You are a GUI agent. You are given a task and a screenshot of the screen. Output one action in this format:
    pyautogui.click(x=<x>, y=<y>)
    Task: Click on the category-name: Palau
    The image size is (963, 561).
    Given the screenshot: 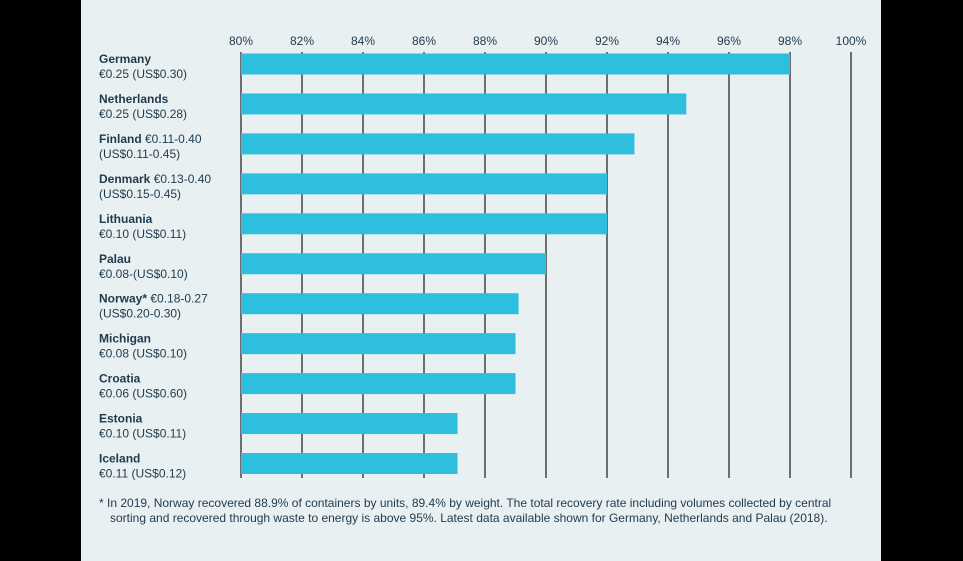 What is the action you would take?
    pyautogui.click(x=115, y=259)
    